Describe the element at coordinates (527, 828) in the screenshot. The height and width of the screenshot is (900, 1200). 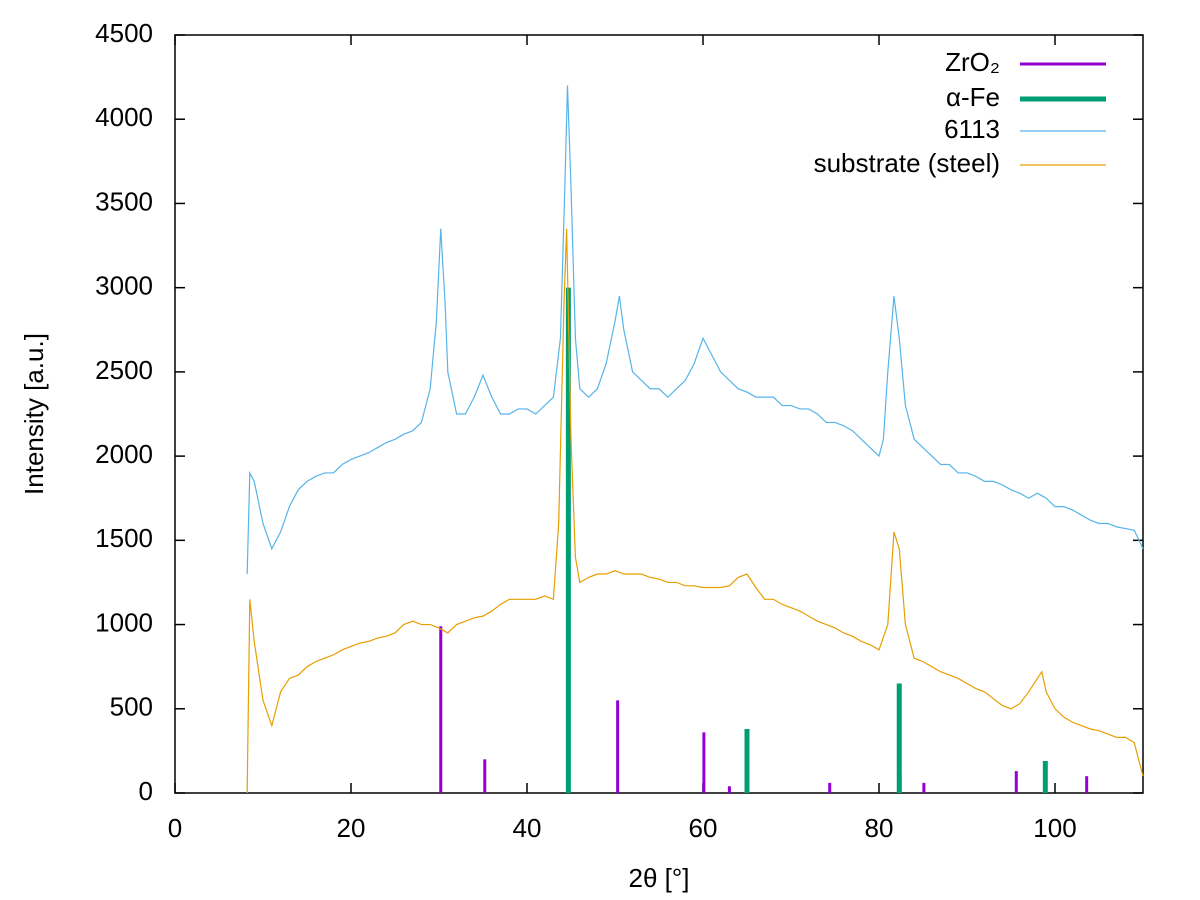
I see `x-tick-label: 40` at that location.